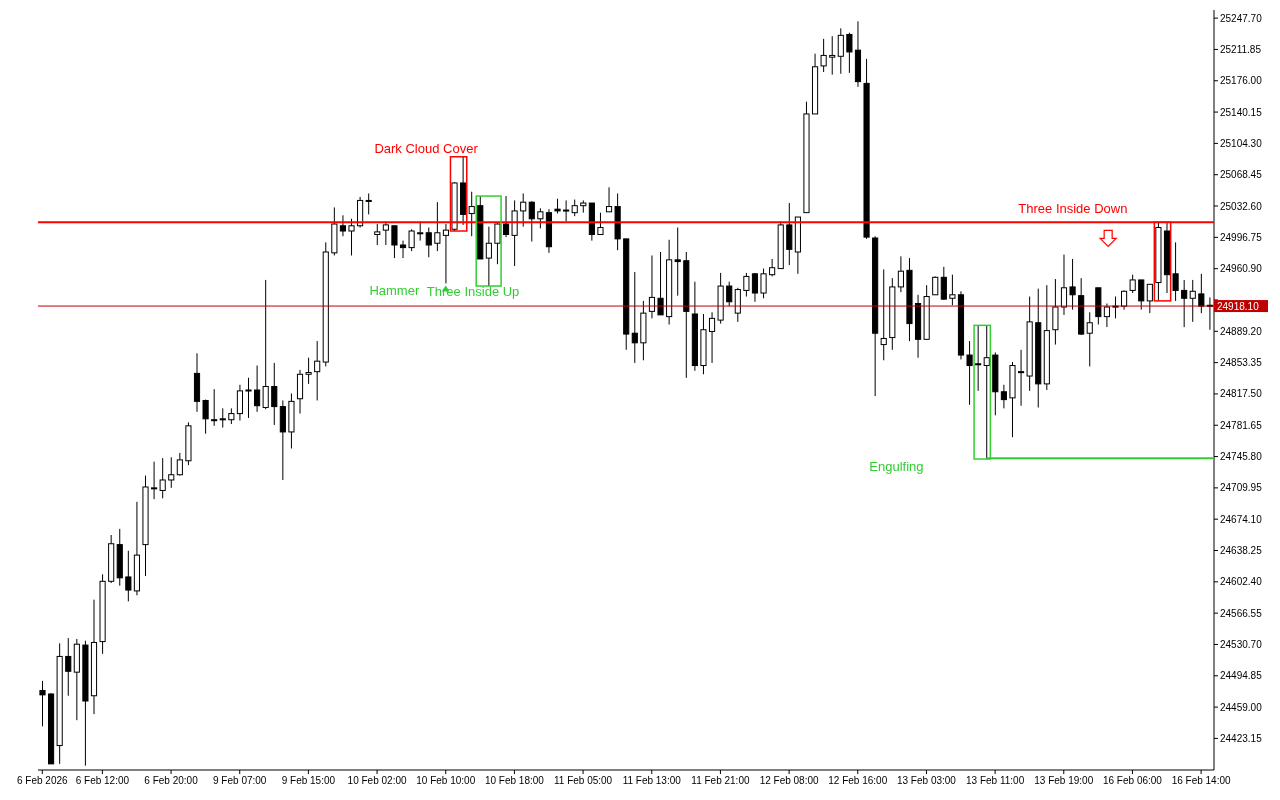  I want to click on y-tick-label: 25140.15, so click(1241, 112).